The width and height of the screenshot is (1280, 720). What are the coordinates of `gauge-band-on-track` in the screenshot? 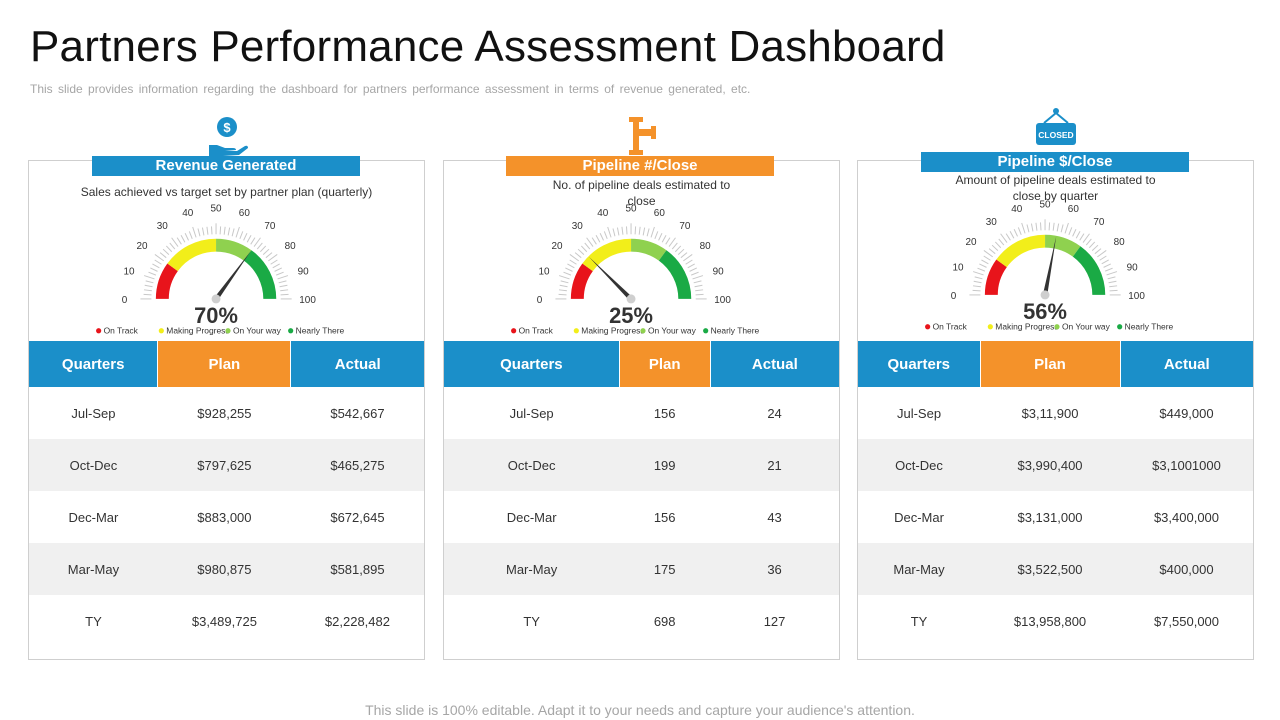 It's located at (995, 277).